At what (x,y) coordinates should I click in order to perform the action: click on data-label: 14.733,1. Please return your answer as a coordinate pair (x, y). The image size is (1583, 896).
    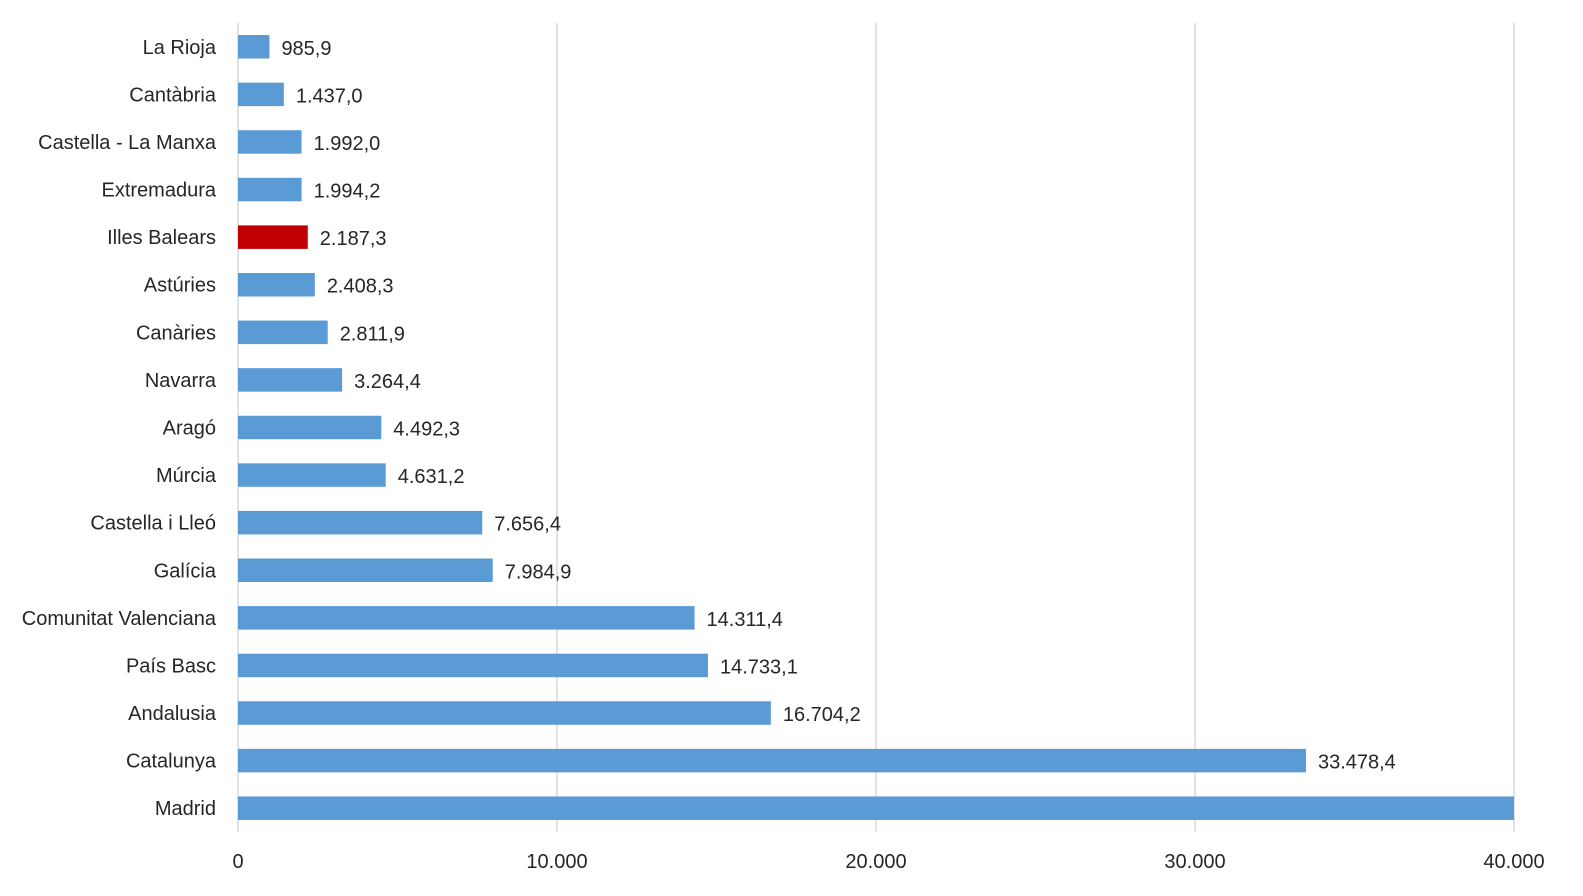
    Looking at the image, I should click on (759, 667).